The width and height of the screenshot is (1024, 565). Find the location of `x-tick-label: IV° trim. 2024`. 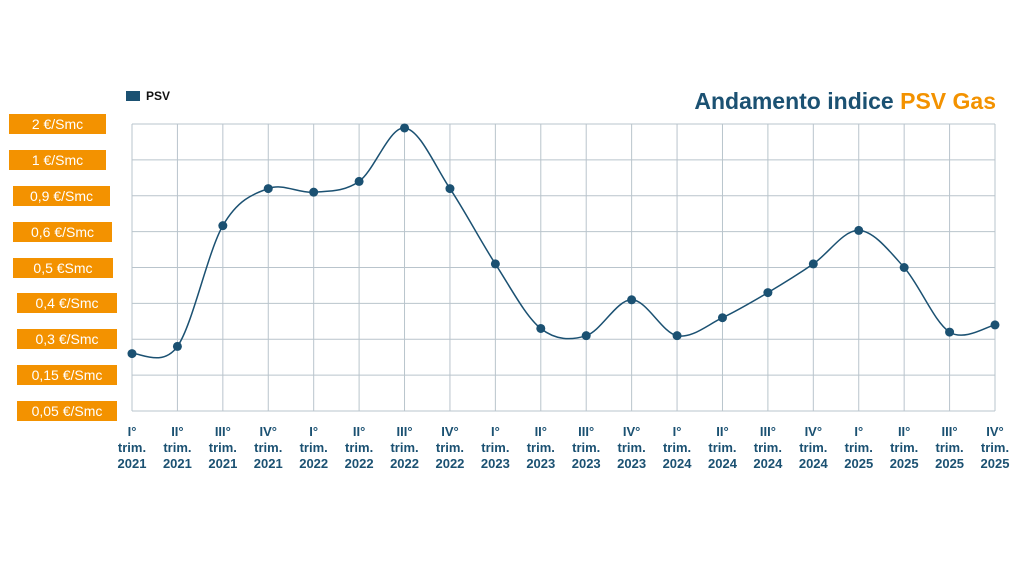

x-tick-label: IV° trim. 2024 is located at coordinates (814, 447).